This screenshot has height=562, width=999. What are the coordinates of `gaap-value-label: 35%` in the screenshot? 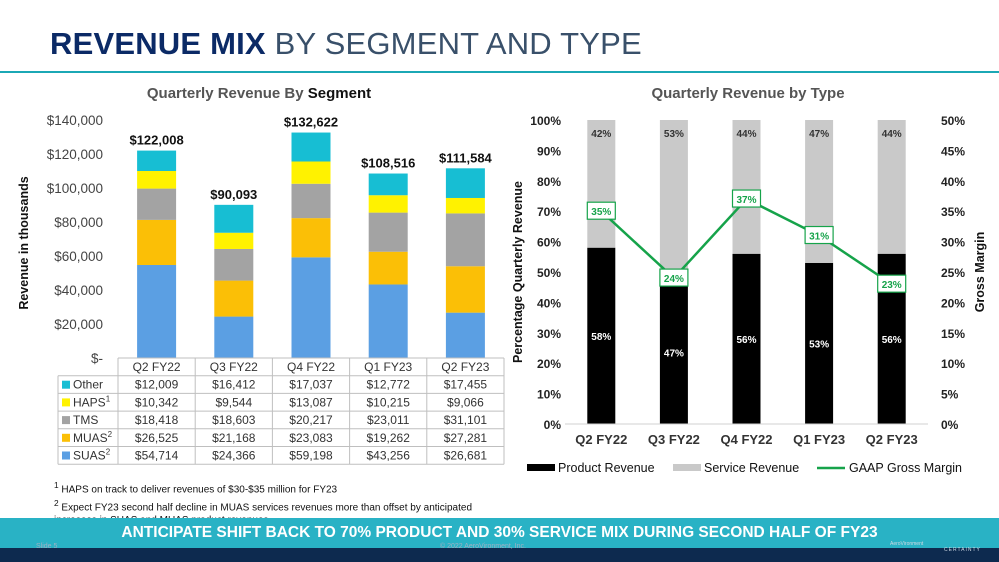 It's located at (601, 212).